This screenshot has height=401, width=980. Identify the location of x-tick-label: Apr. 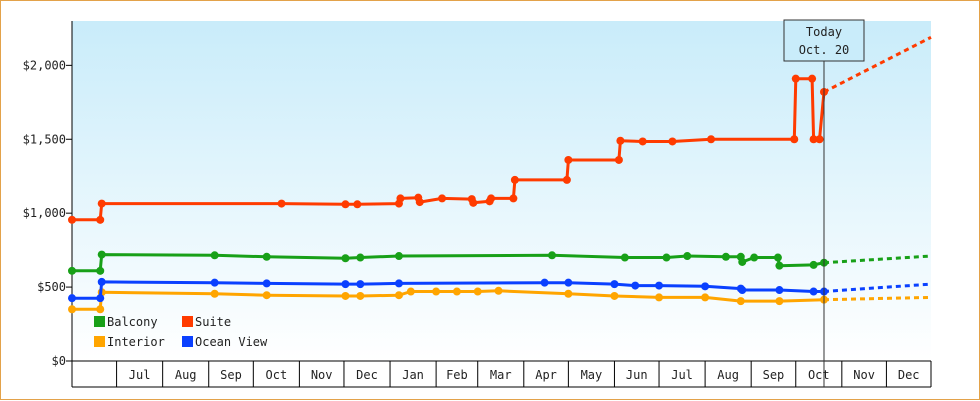
(546, 375).